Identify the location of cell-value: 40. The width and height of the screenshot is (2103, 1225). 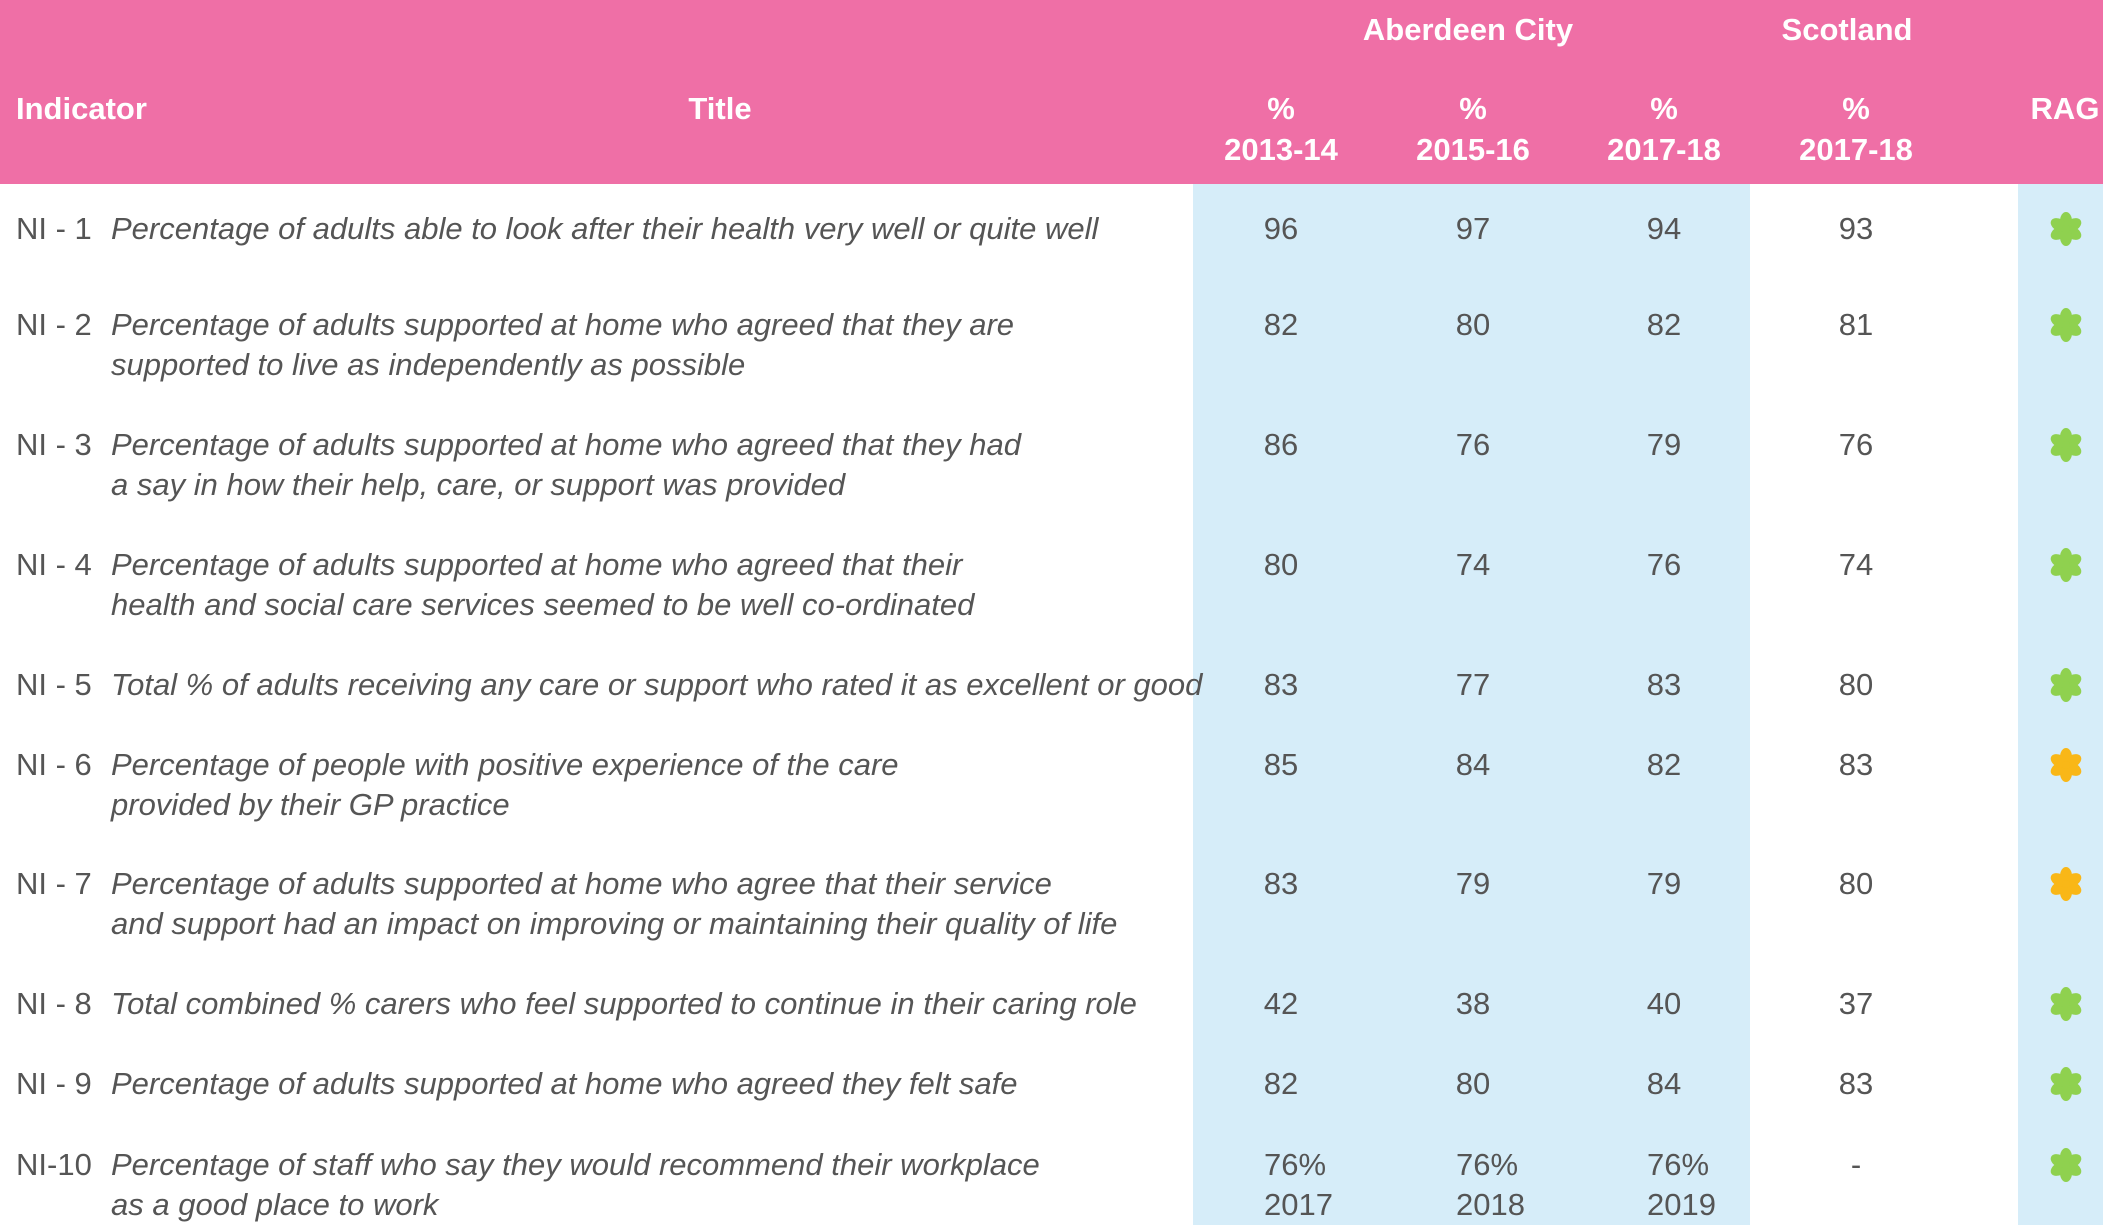
(1664, 1003).